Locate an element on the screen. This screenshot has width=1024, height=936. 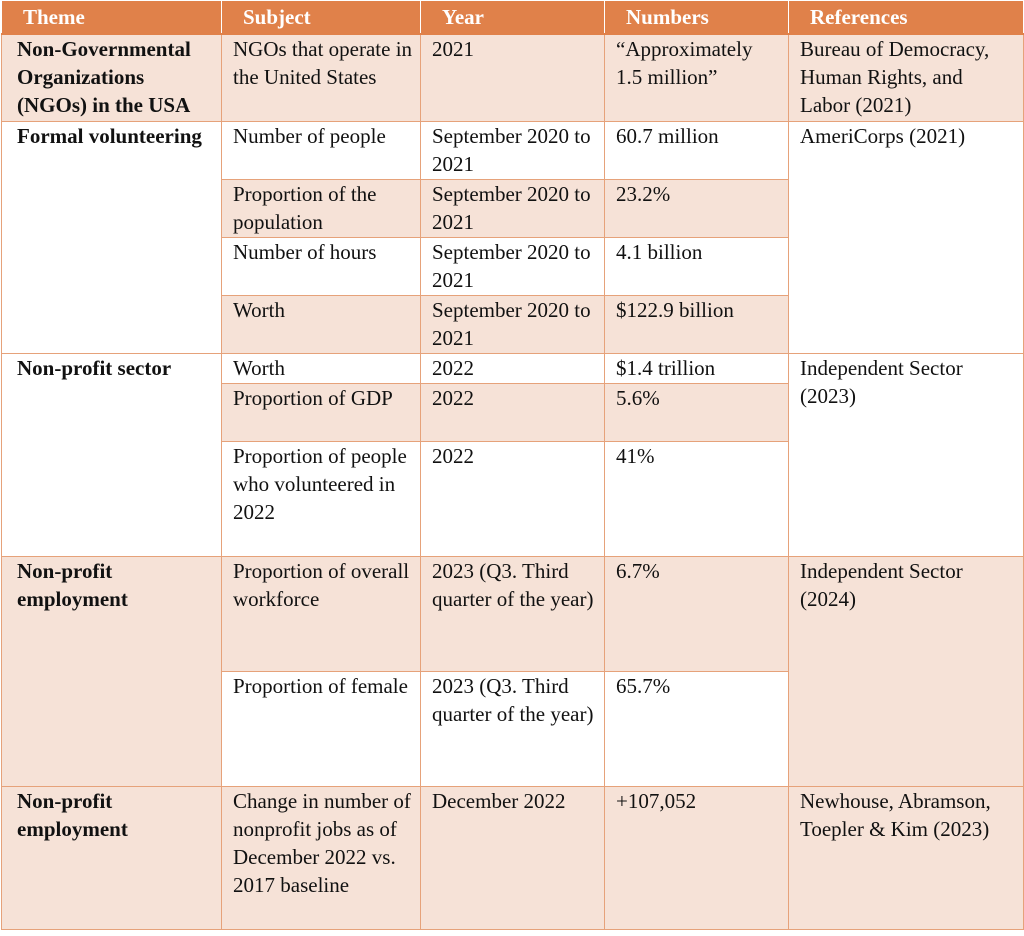
subject-cell: Proportion of overall workforce is located at coordinates (321, 613).